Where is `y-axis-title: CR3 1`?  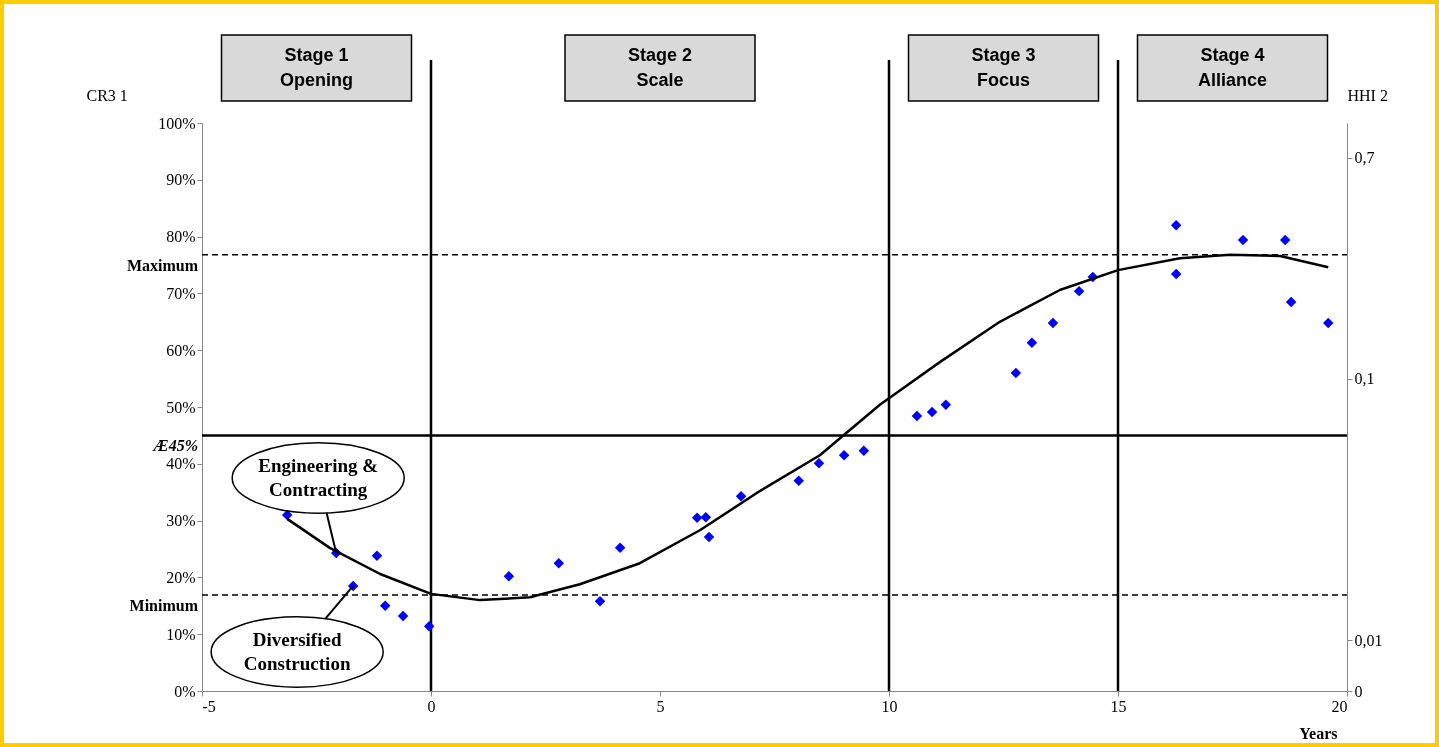
y-axis-title: CR3 1 is located at coordinates (107, 95).